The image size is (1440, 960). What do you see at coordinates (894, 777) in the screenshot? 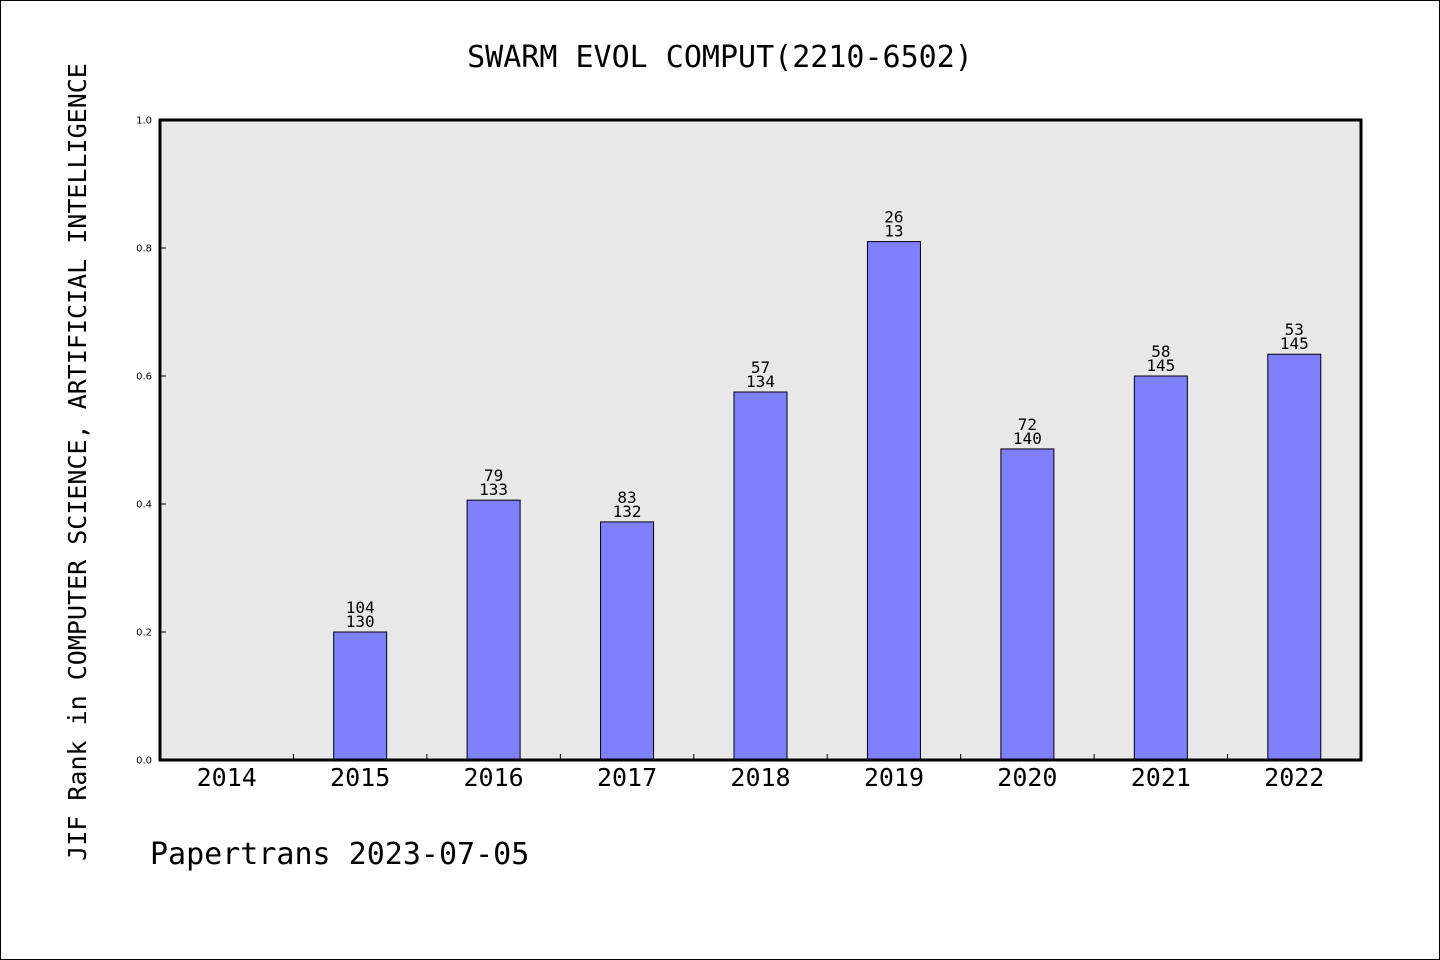
I see `x-tick-label: 2019` at bounding box center [894, 777].